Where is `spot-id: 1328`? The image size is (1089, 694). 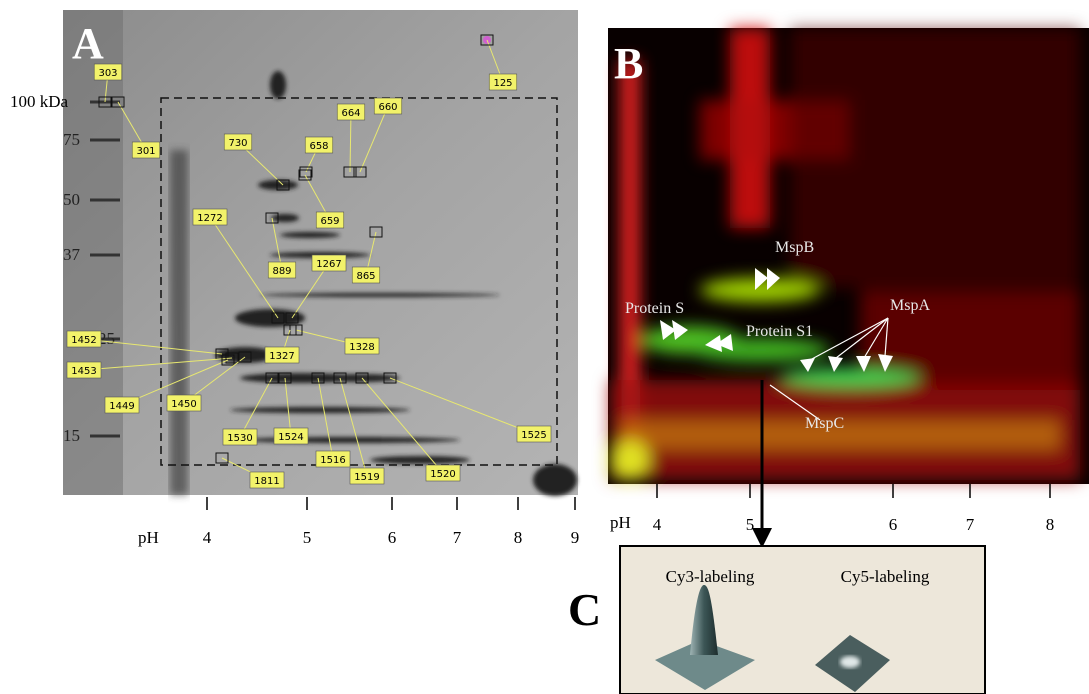 spot-id: 1328 is located at coordinates (361, 347).